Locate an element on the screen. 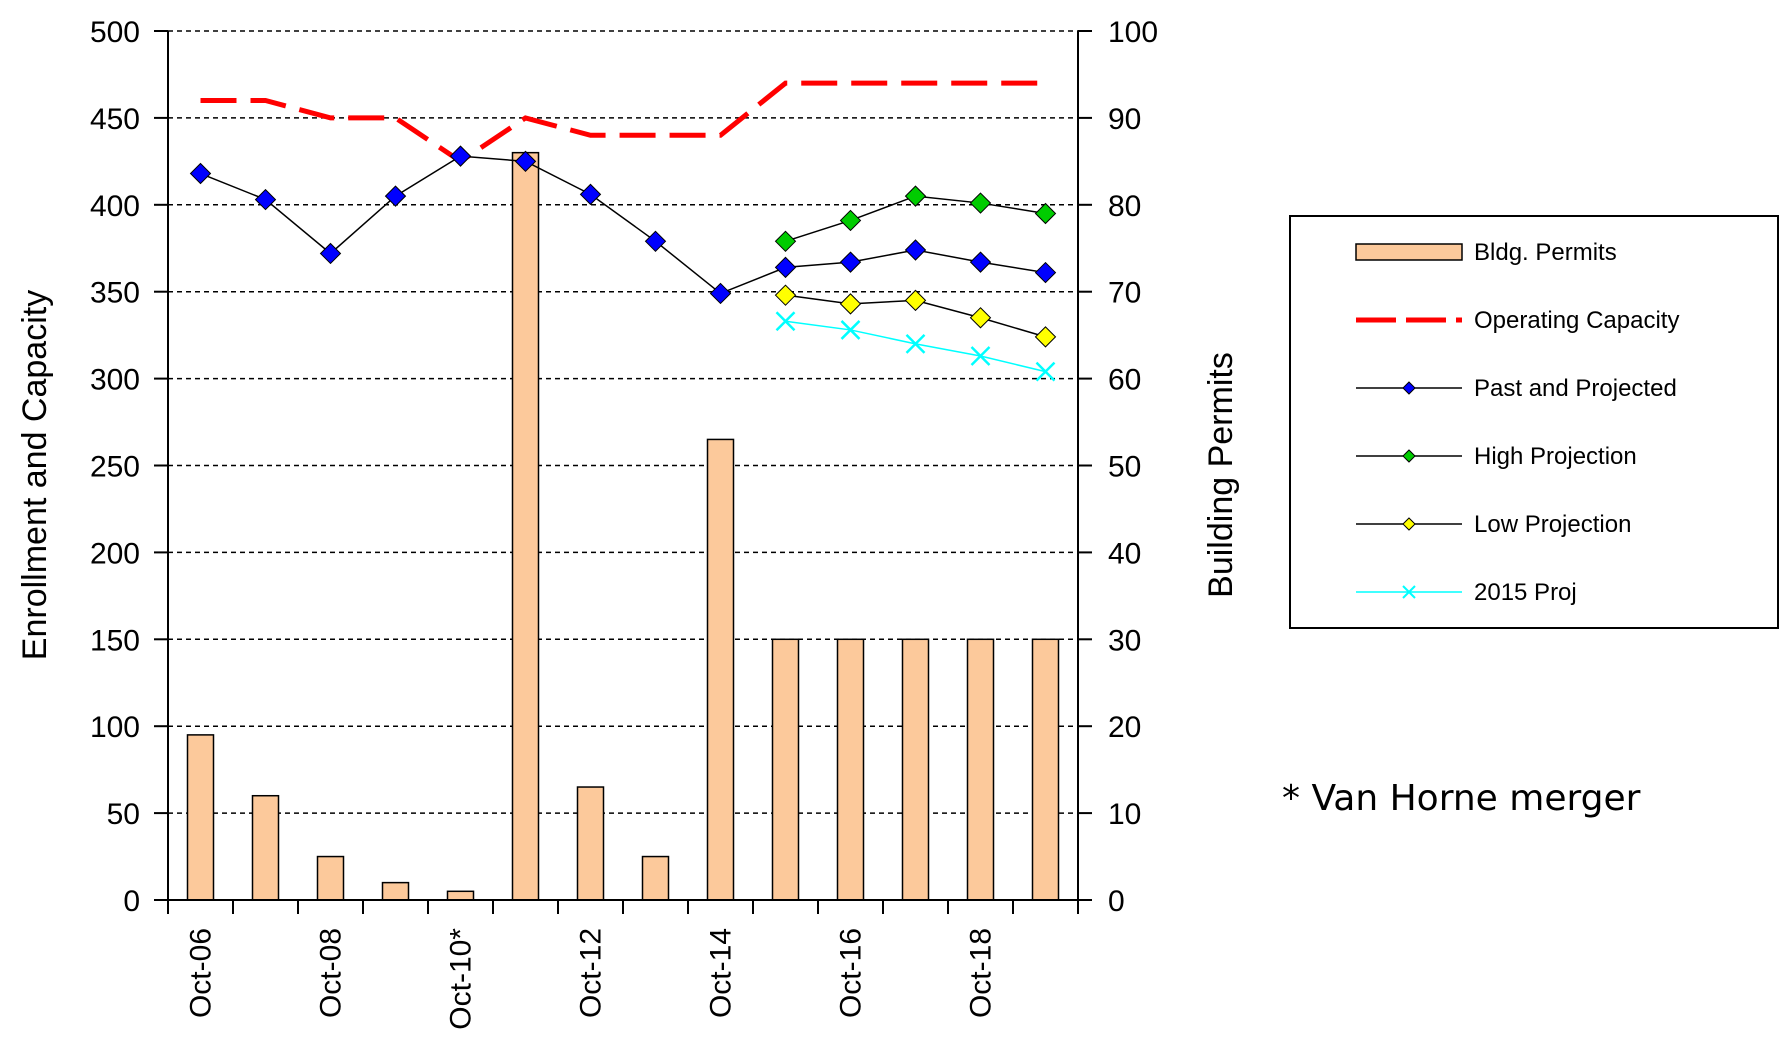  legend-label: Past and Projected is located at coordinates (1575, 388).